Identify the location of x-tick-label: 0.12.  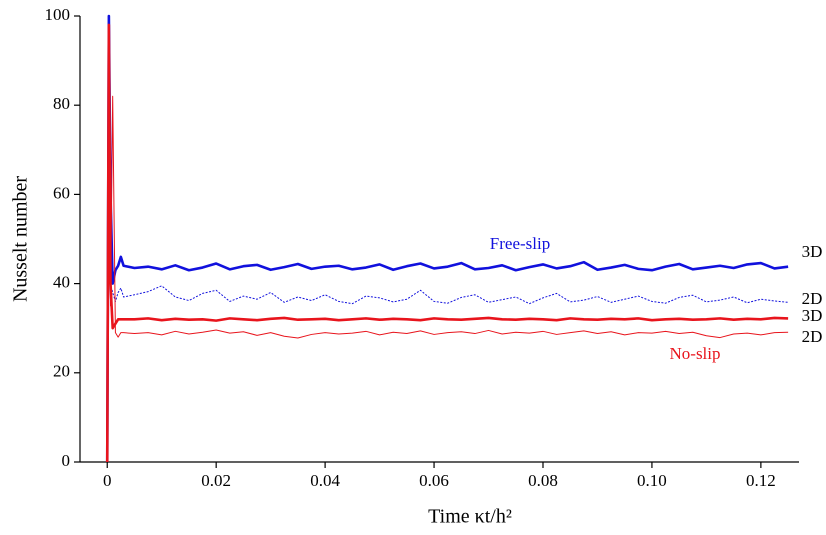
(761, 480).